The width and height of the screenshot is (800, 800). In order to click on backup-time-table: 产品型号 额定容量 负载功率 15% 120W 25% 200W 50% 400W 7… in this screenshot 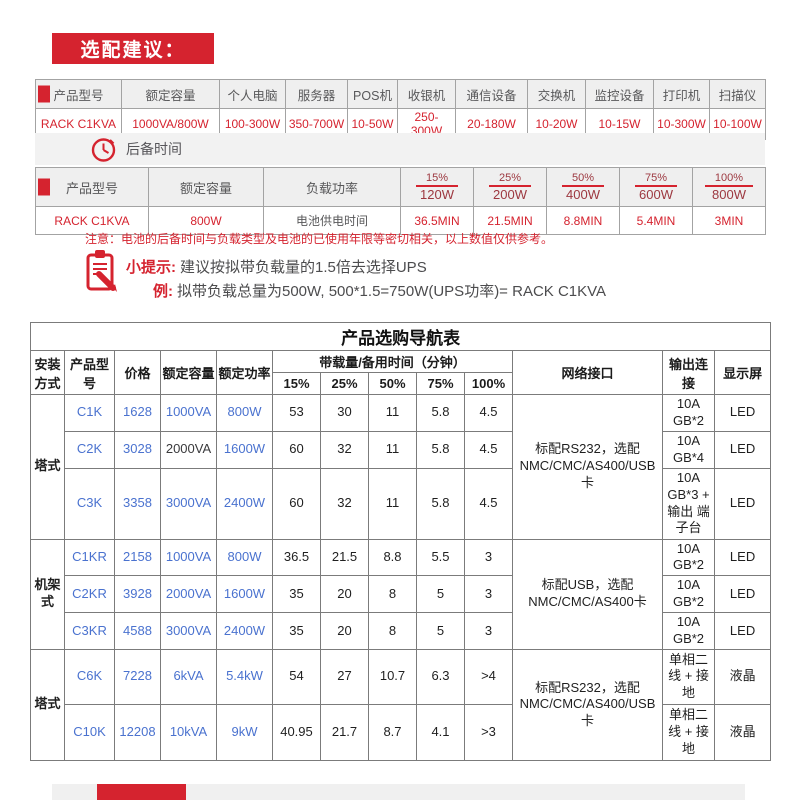, I will do `click(400, 201)`.